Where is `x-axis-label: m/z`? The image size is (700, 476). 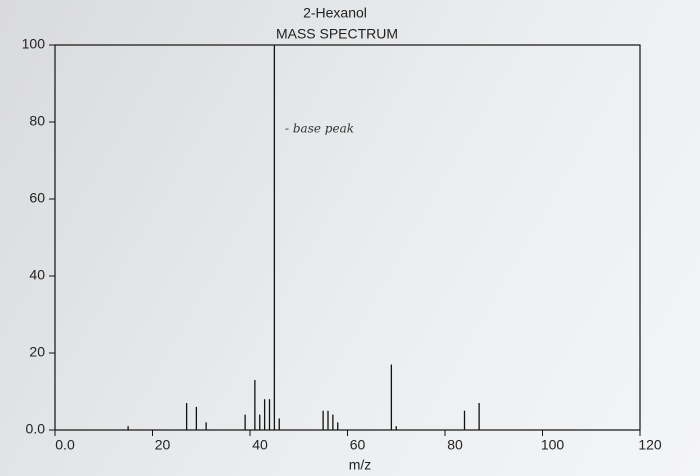
x-axis-label: m/z is located at coordinates (360, 465).